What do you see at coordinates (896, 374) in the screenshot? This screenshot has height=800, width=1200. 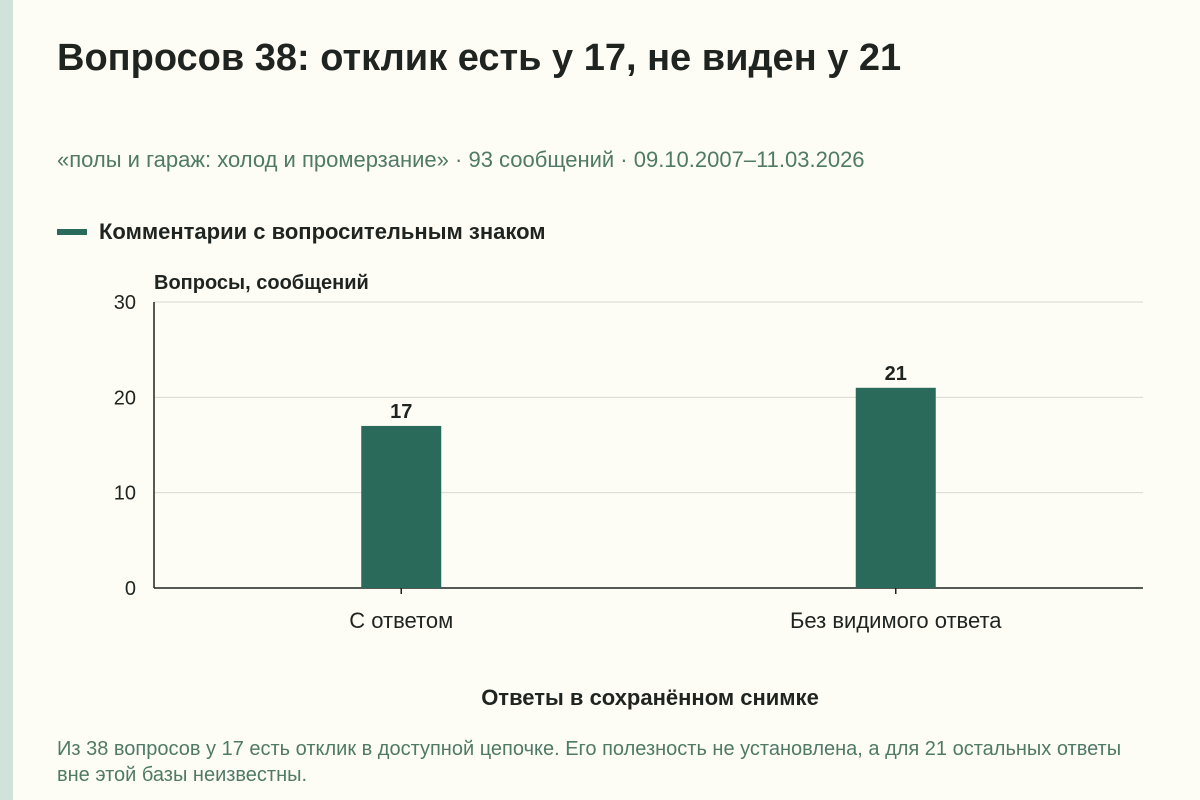 I see `data-label: 21` at bounding box center [896, 374].